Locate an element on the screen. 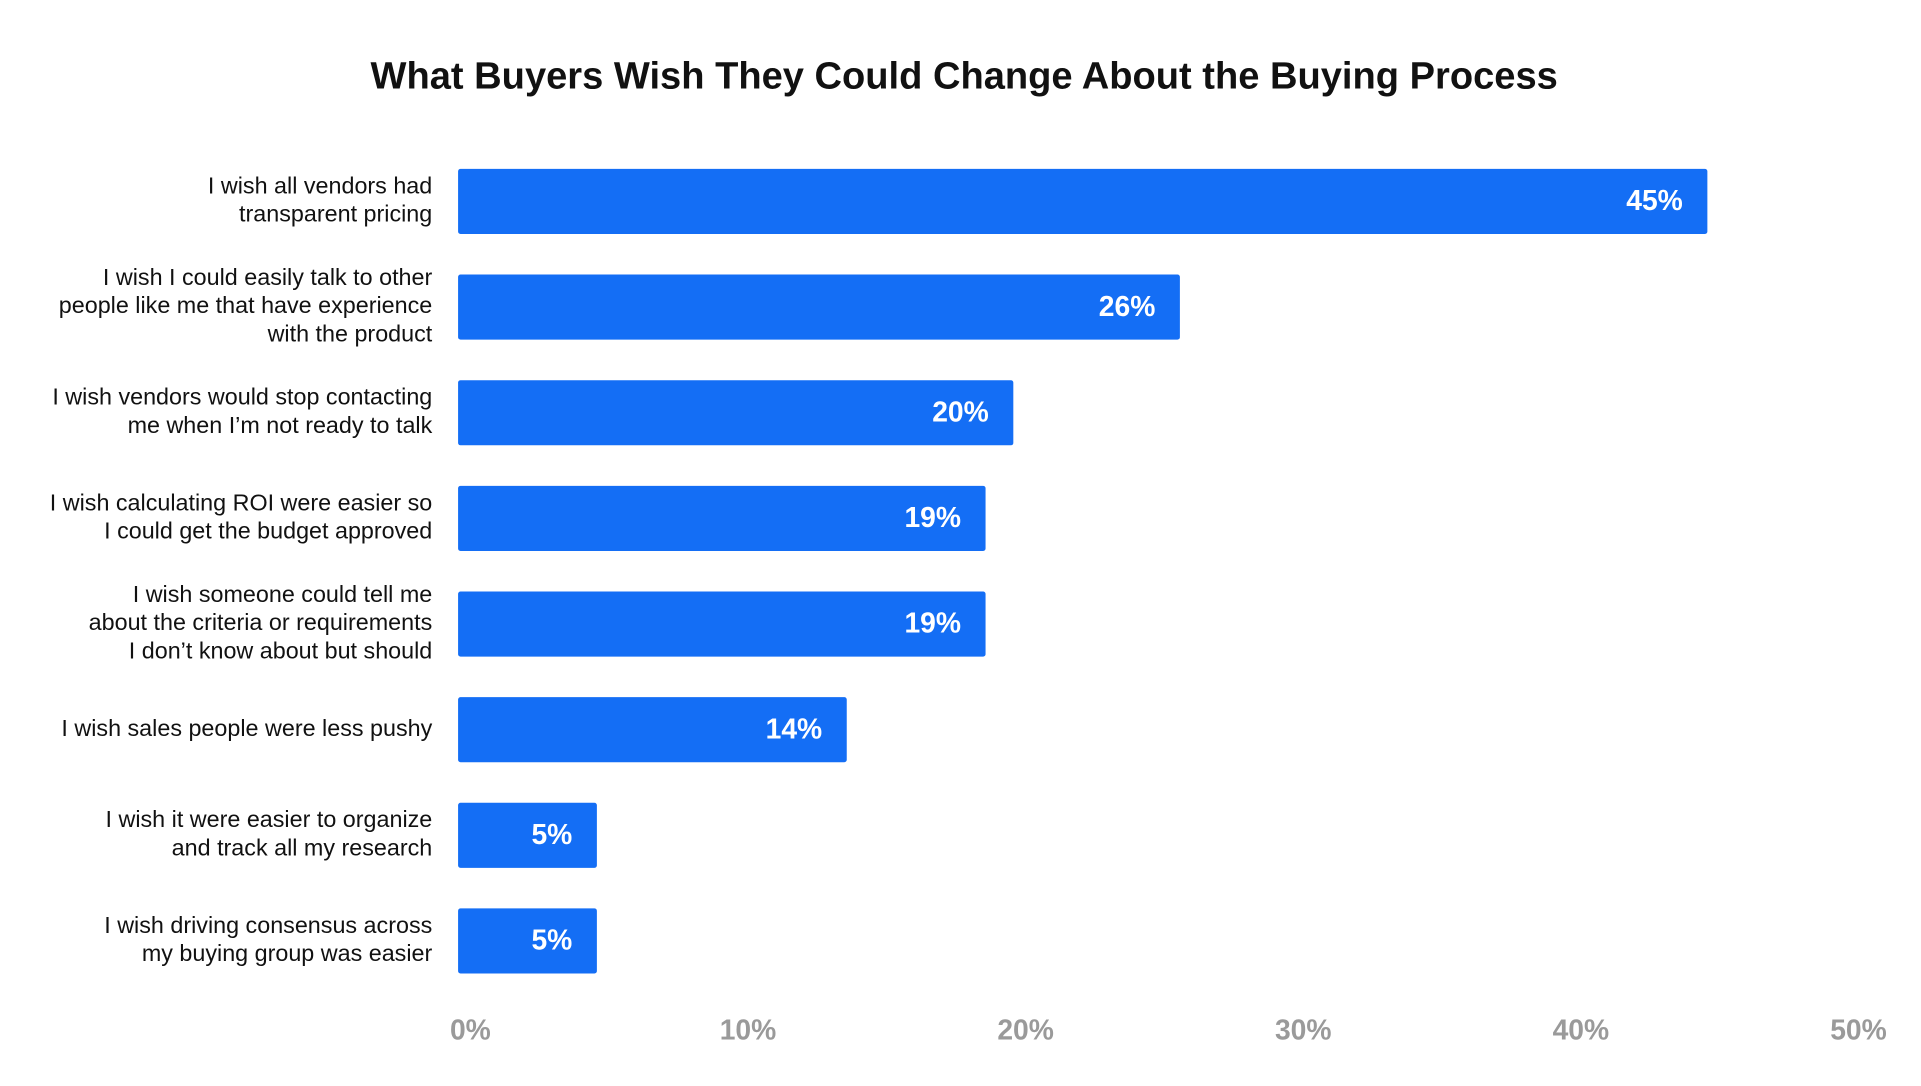  x-tick-label: 30% is located at coordinates (1303, 1029).